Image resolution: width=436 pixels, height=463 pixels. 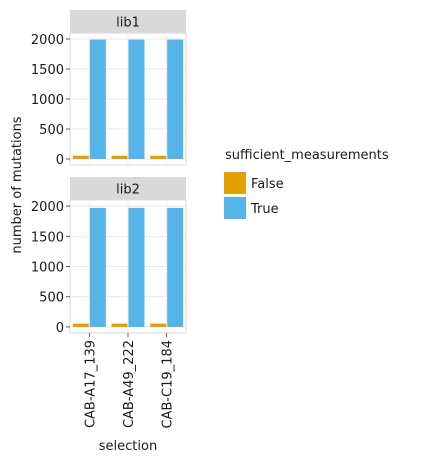 What do you see at coordinates (119, 325) in the screenshot?
I see `bar-lib2-CAB-A49_222-False` at bounding box center [119, 325].